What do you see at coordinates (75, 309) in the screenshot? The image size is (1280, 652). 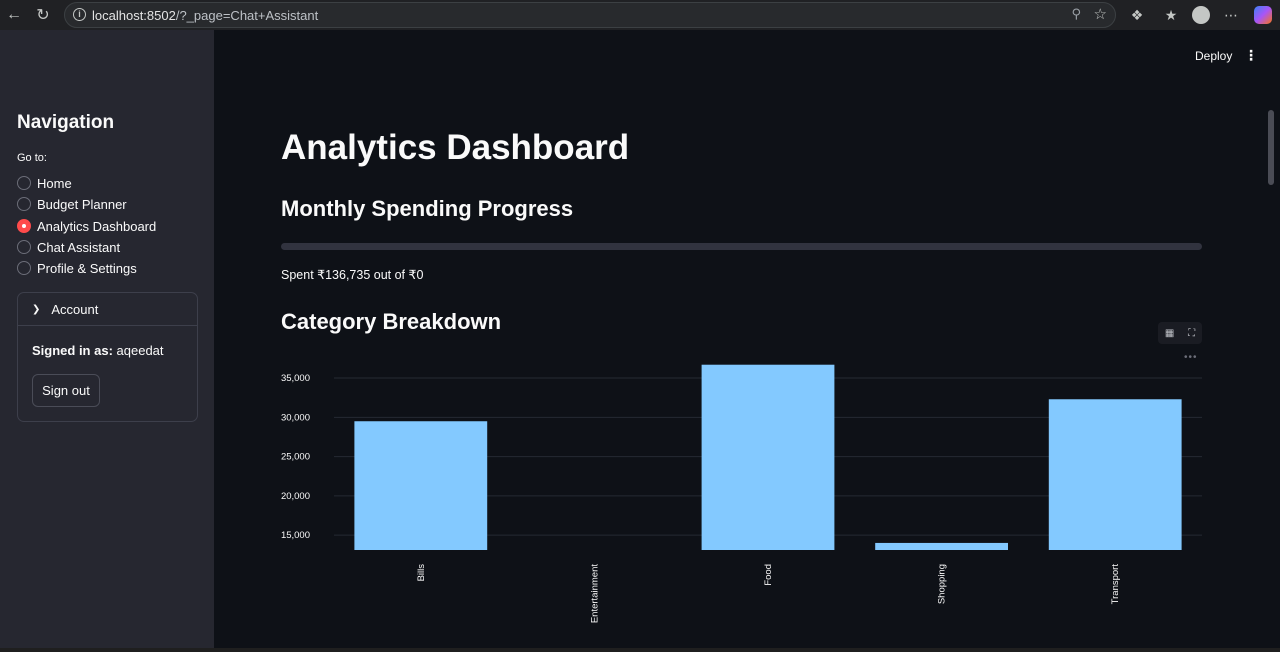 I see `account-title: Account` at bounding box center [75, 309].